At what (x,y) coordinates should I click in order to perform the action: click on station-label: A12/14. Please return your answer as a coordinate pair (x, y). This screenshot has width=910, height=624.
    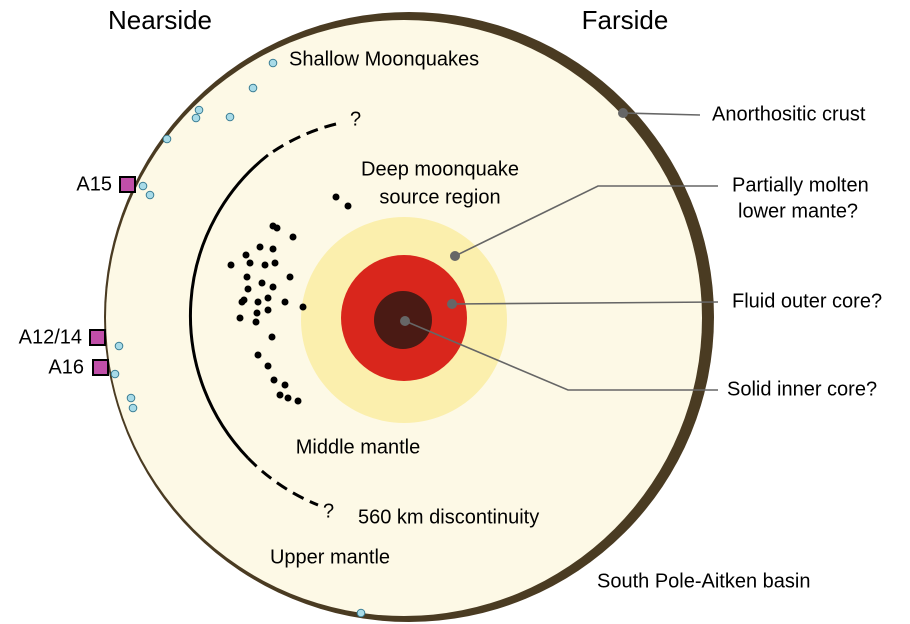
    Looking at the image, I should click on (50, 337).